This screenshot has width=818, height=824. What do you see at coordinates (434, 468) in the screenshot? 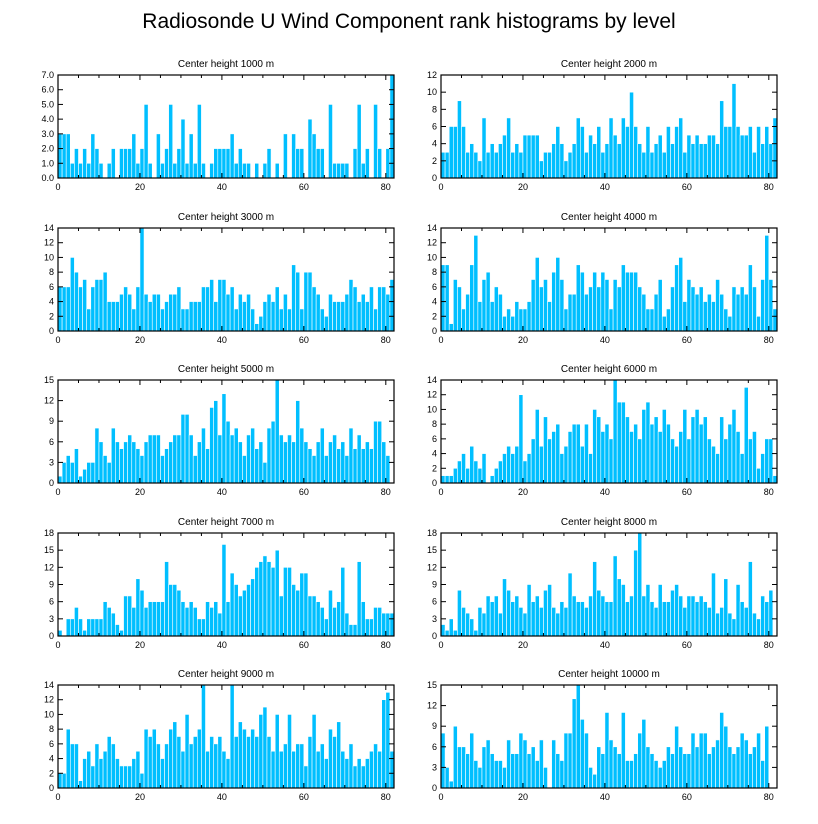
I see `y-tick-label: 2` at bounding box center [434, 468].